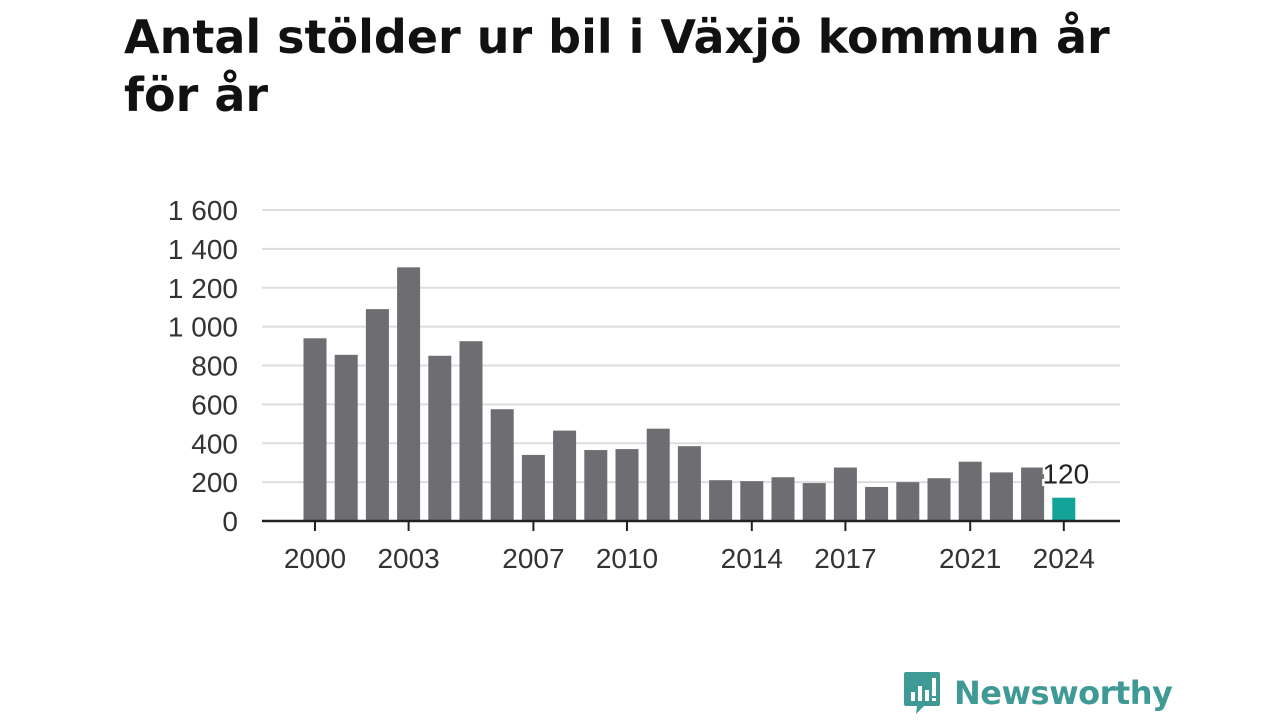 This screenshot has height=720, width=1280. I want to click on brand-name: Newsworthy, so click(1063, 693).